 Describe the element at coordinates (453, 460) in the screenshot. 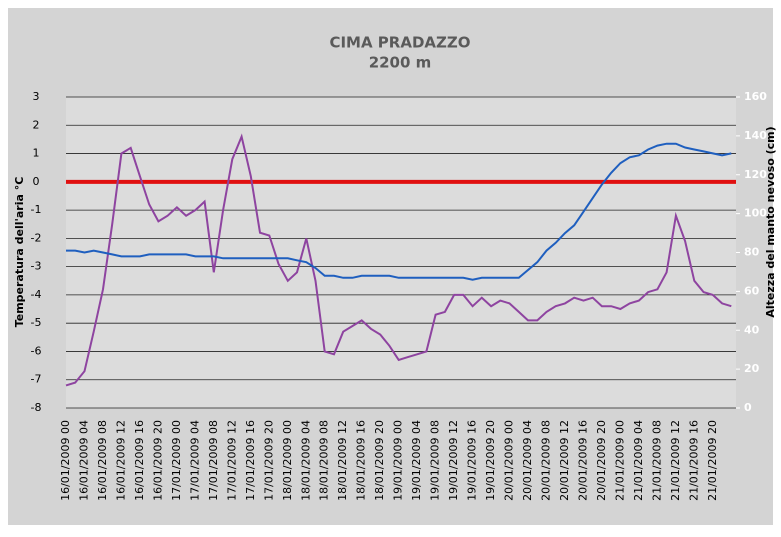

I see `x-tick-label: 19/01/2009 12` at that location.